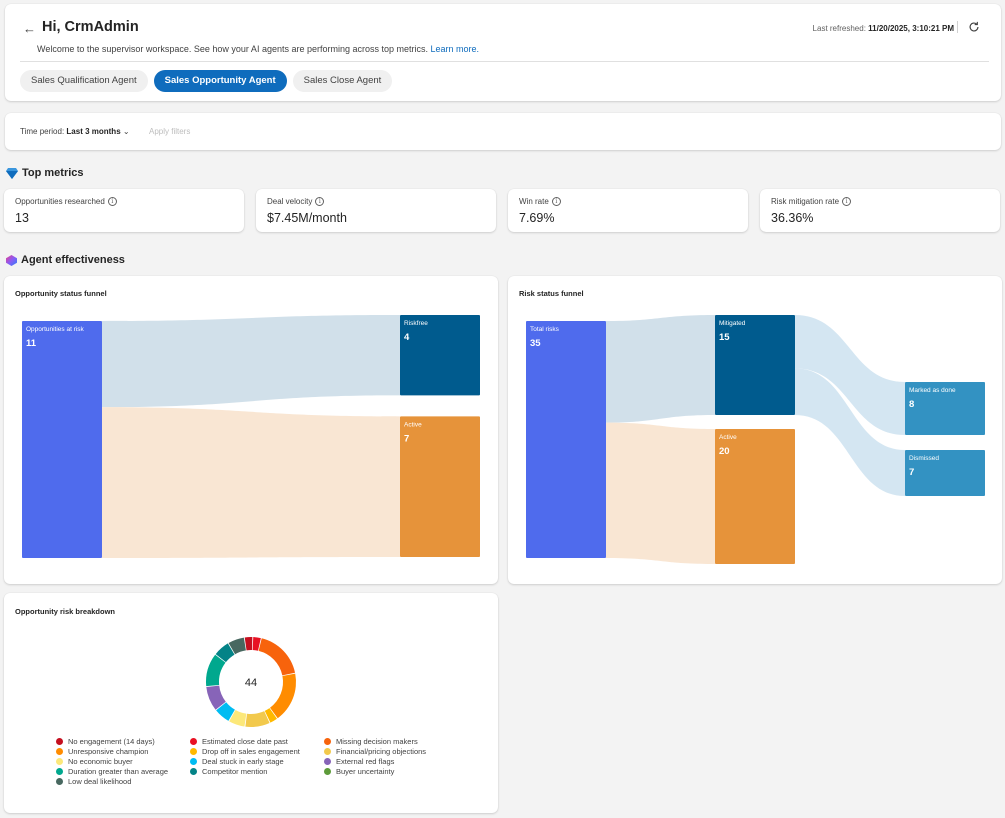  What do you see at coordinates (839, 28) in the screenshot?
I see `last-refreshed-label: Last refreshed:` at bounding box center [839, 28].